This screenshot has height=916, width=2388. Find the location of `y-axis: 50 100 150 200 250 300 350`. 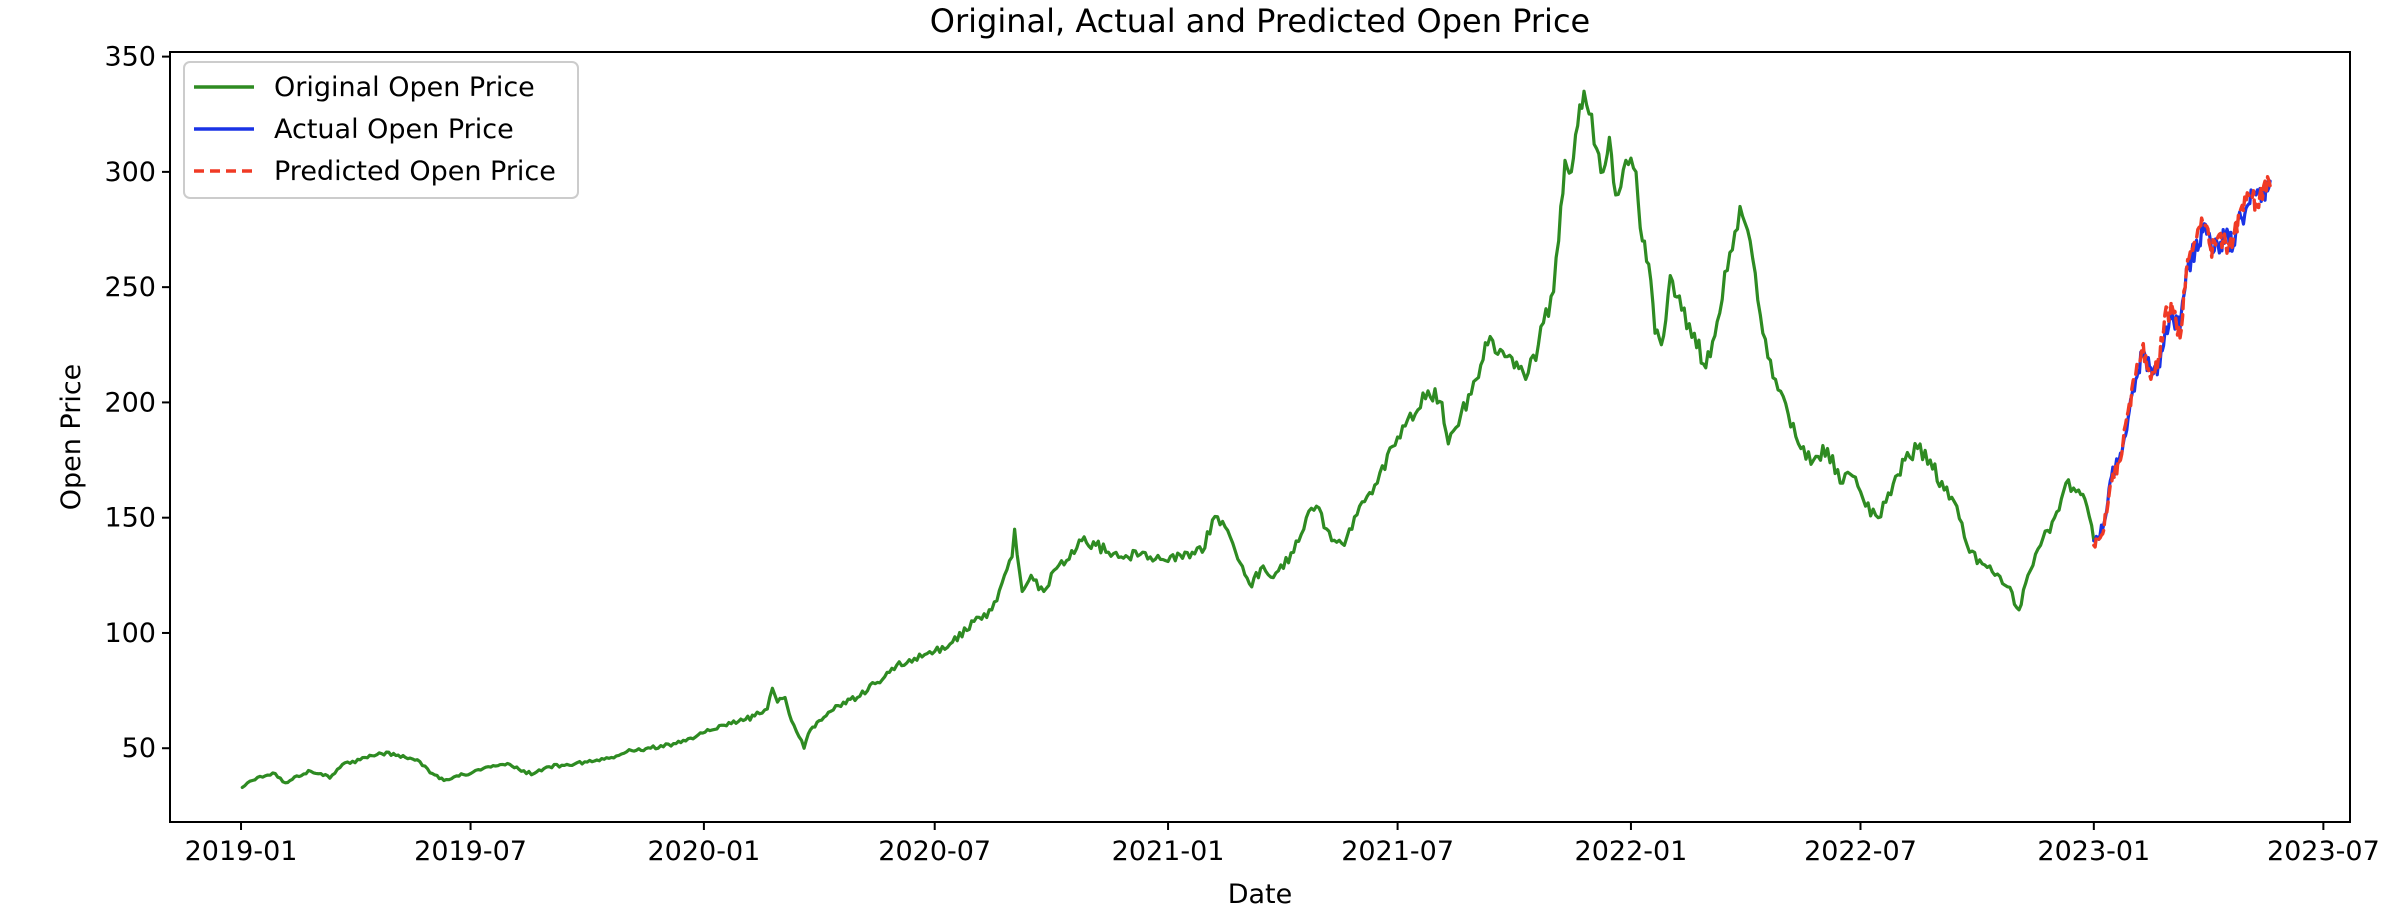

y-axis: 50 100 150 200 250 300 350 is located at coordinates (137, 403).